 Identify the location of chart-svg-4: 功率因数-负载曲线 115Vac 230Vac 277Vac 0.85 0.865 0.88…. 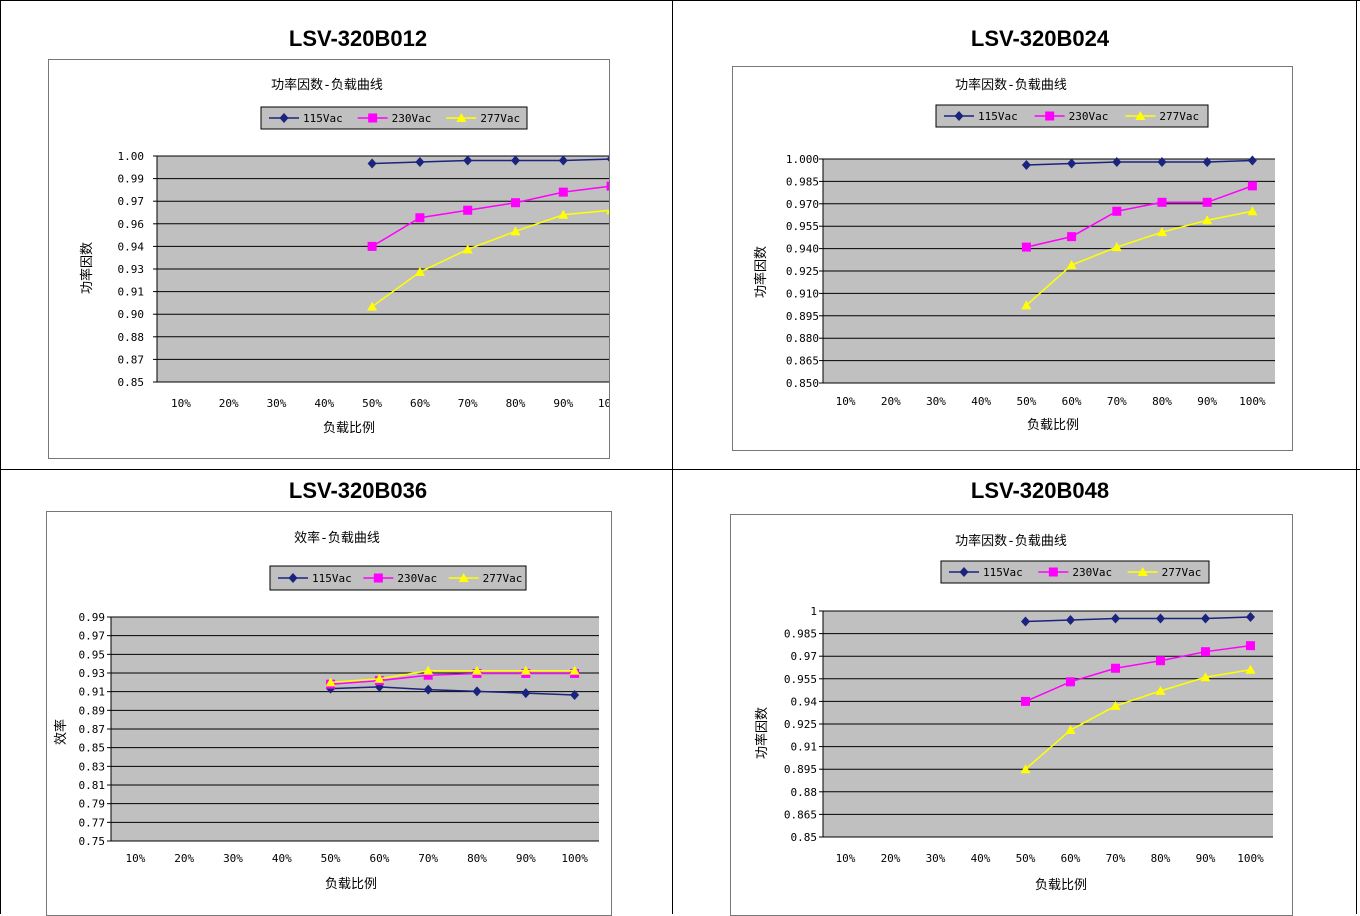
(1013, 713).